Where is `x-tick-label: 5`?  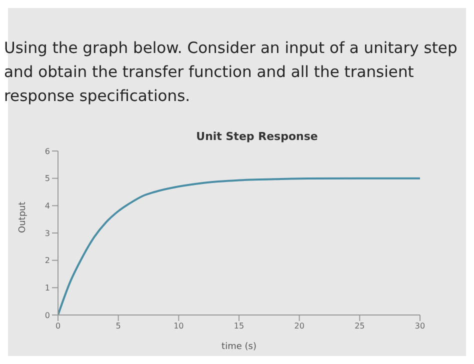
x-tick-label: 5 is located at coordinates (118, 326).